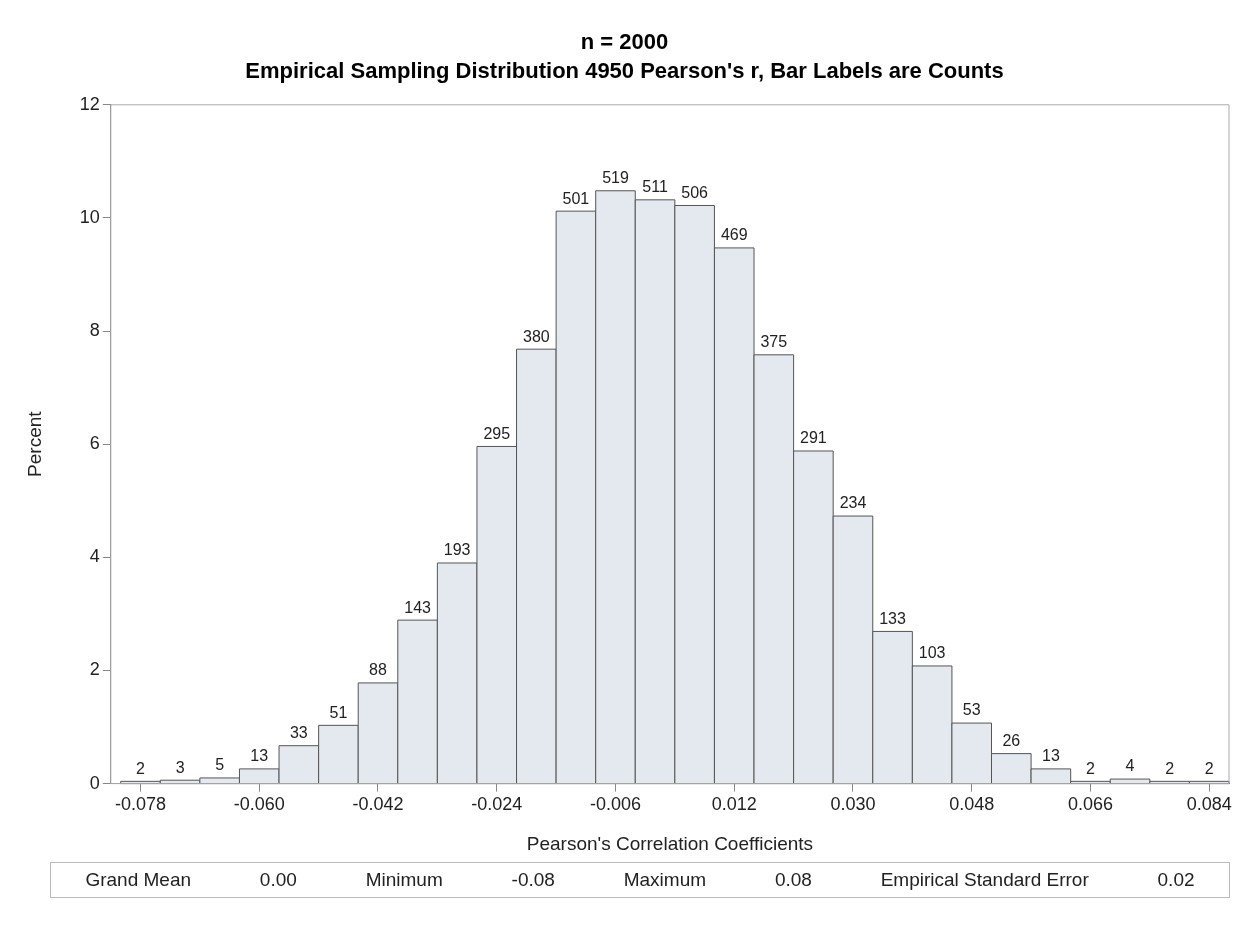 This screenshot has width=1249, height=941. What do you see at coordinates (94, 669) in the screenshot?
I see `y-tick-label: 2` at bounding box center [94, 669].